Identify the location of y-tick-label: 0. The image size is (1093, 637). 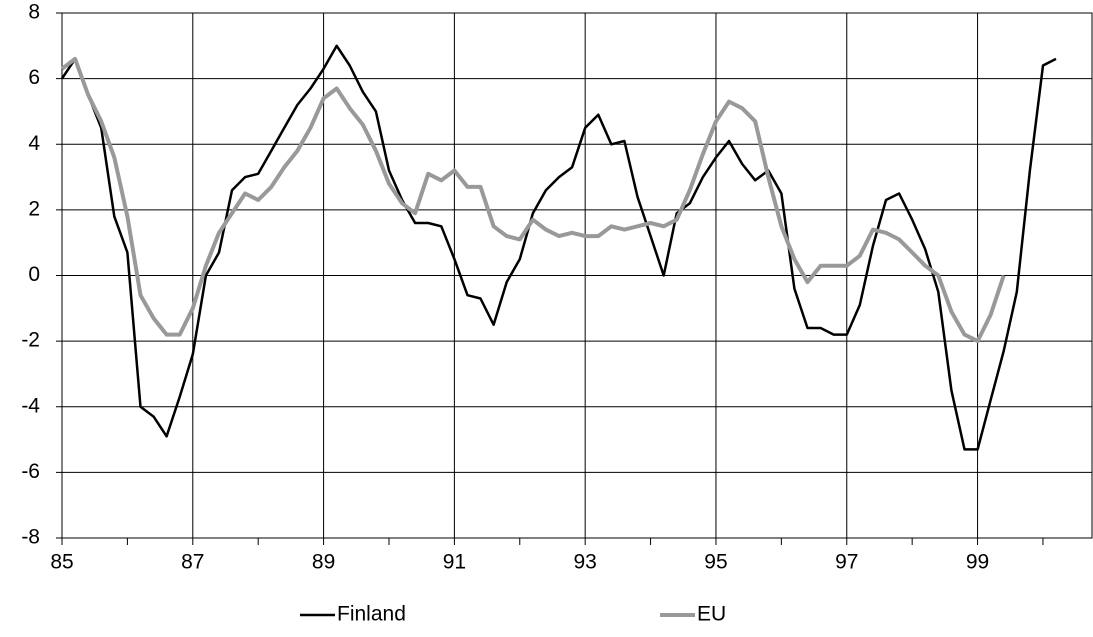
(34, 274).